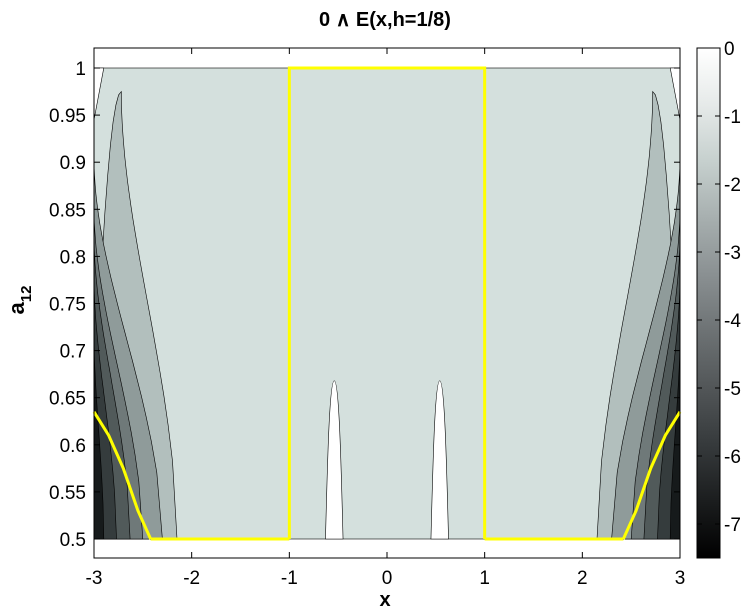 The image size is (747, 614). I want to click on x-tick-label: 3, so click(680, 578).